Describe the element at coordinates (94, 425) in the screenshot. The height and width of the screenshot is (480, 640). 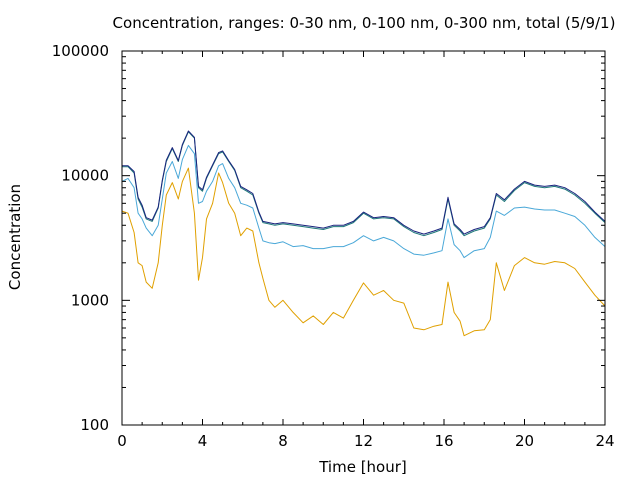
I see `y-tick-label: 100` at that location.